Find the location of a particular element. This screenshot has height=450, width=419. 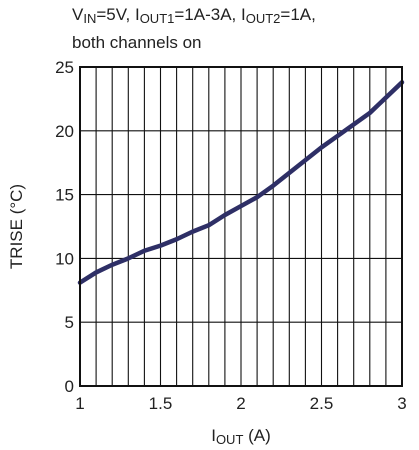

x-tick-label: 1.5 is located at coordinates (161, 403).